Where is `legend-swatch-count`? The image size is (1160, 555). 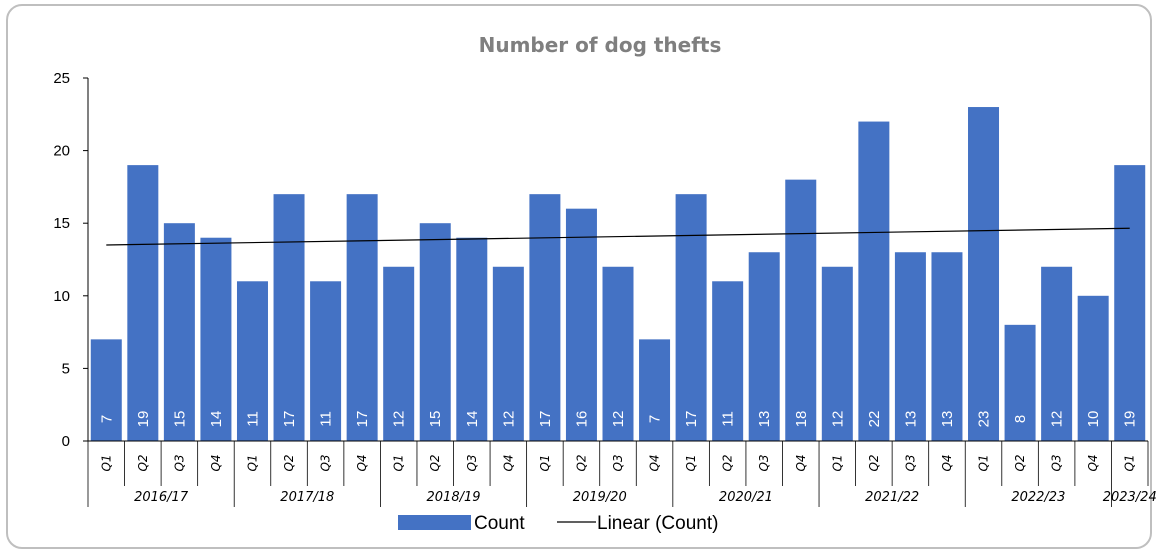
legend-swatch-count is located at coordinates (434, 522).